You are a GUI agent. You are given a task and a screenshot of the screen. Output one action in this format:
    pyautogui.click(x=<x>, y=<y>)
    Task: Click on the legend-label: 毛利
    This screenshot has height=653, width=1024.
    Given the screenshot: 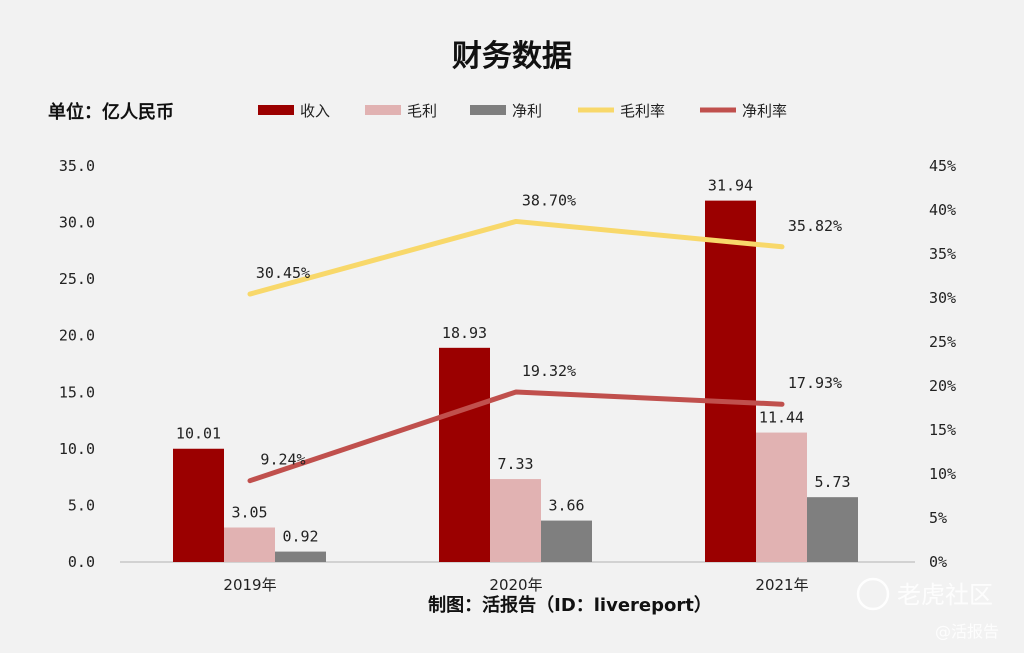 What is the action you would take?
    pyautogui.click(x=422, y=111)
    